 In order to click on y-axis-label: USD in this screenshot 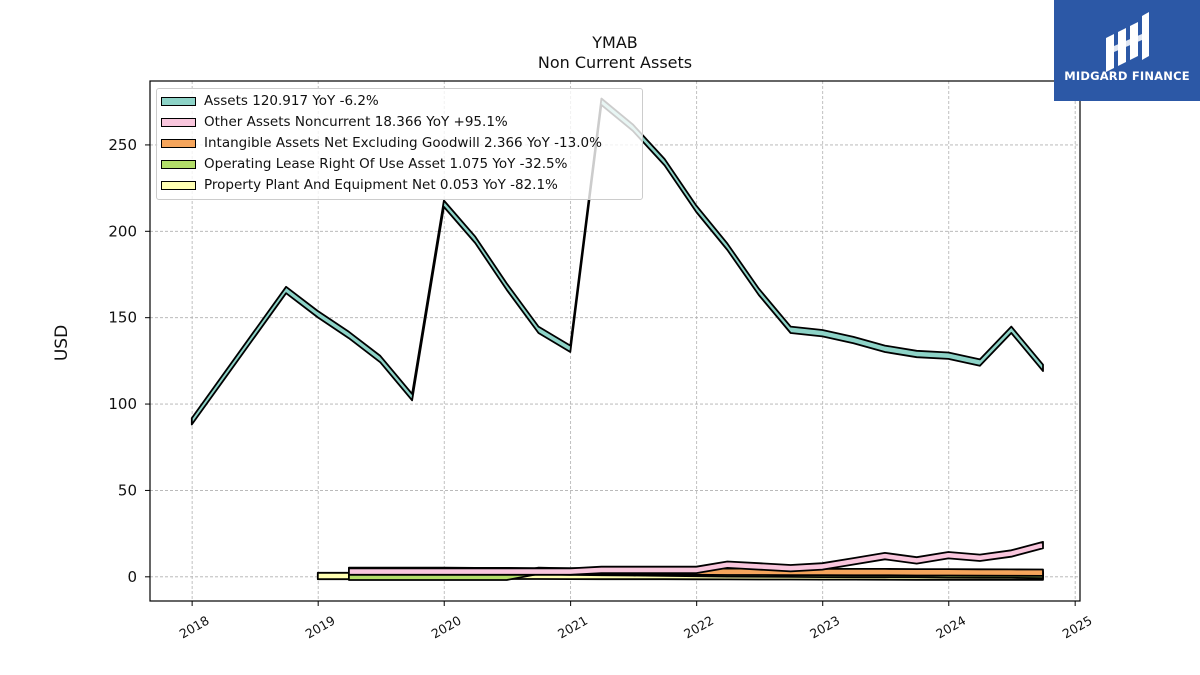, I will do `click(62, 343)`.